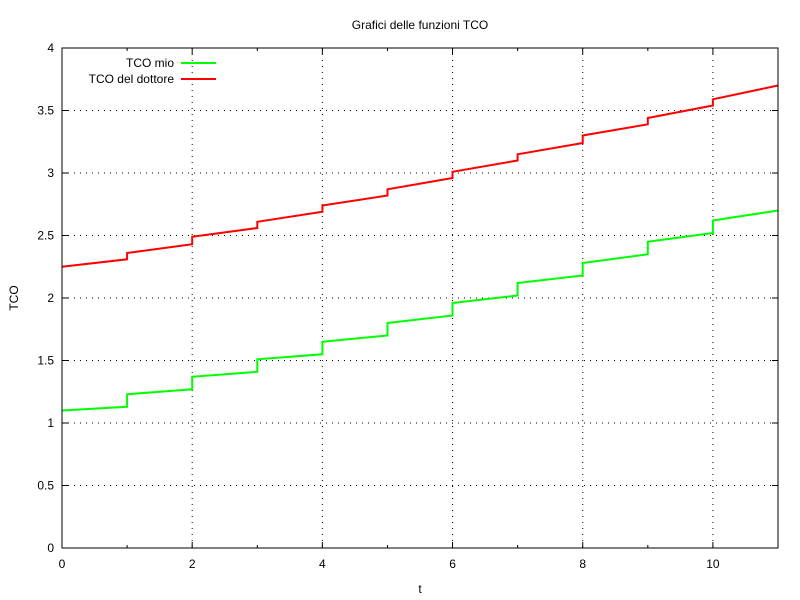 The image size is (800, 600). I want to click on x-tick-label: 6, so click(452, 564).